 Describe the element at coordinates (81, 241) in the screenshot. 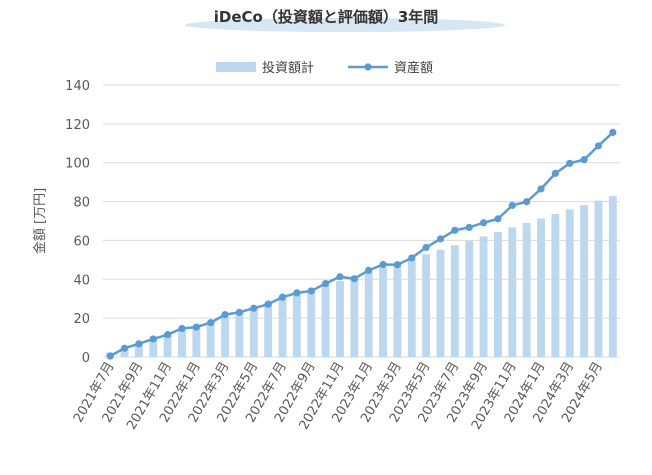

I see `y-tick-label: 60` at that location.